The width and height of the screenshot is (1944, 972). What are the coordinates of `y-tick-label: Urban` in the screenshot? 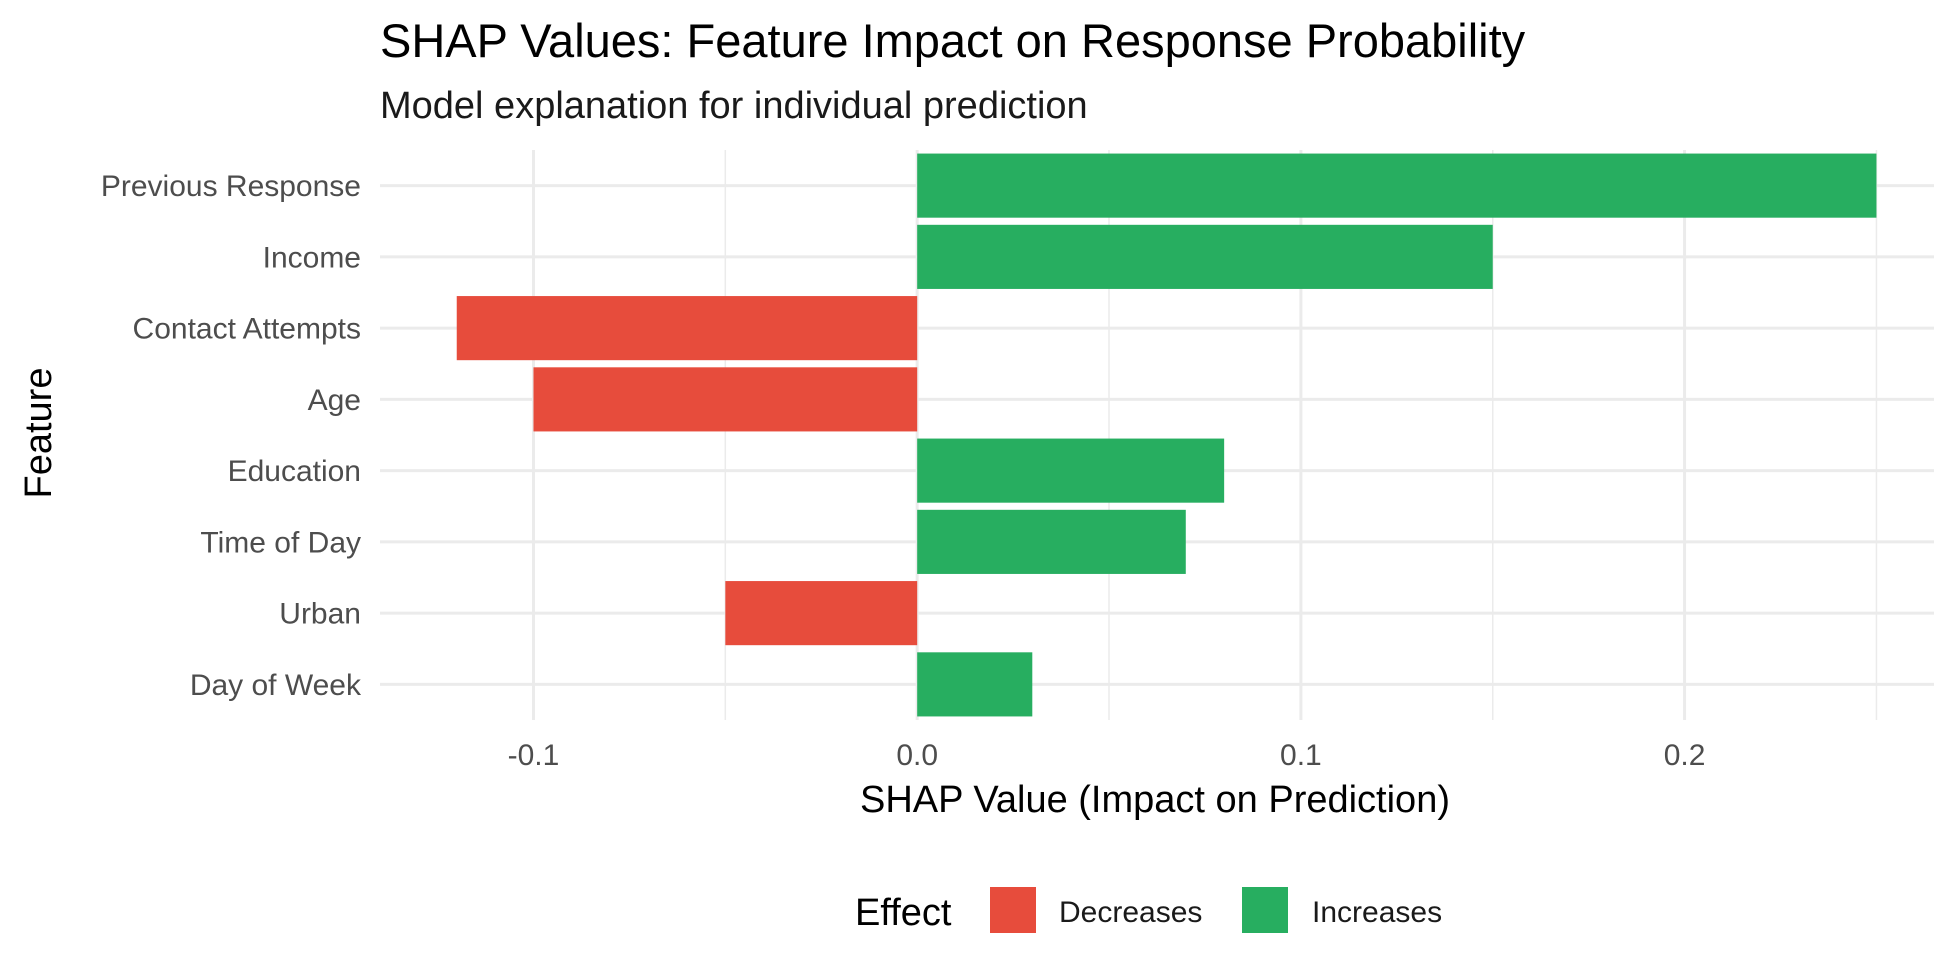 It's located at (320, 614).